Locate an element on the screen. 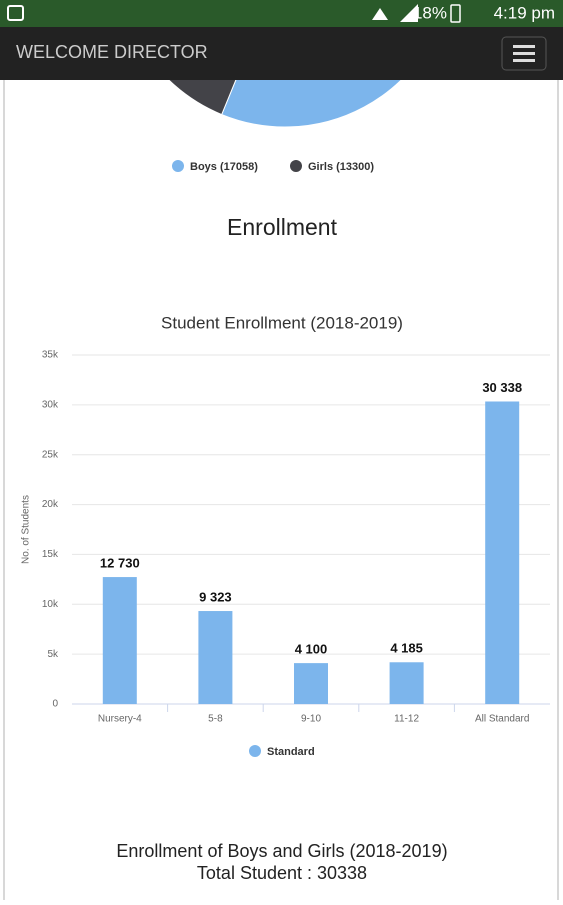  value-label: 4 185 is located at coordinates (406, 648).